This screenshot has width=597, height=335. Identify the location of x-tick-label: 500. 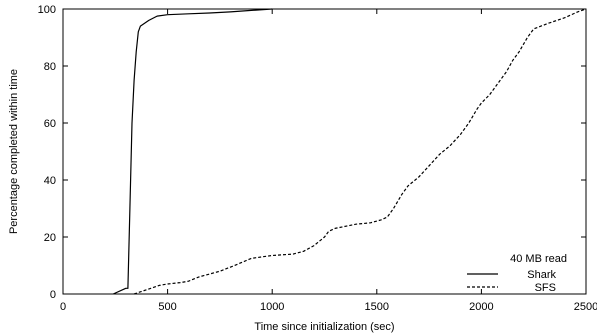
(167, 307).